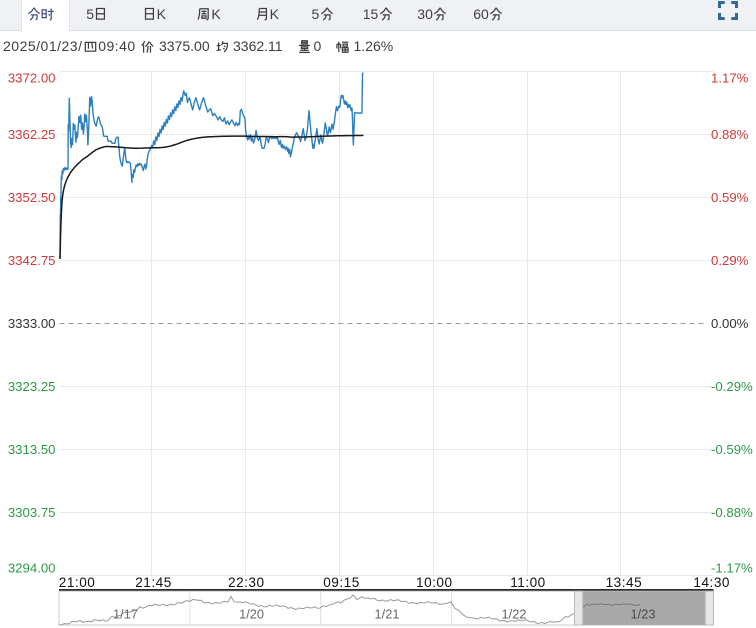 The image size is (756, 628). Describe the element at coordinates (251, 614) in the screenshot. I see `svg-text: 1/20` at that location.